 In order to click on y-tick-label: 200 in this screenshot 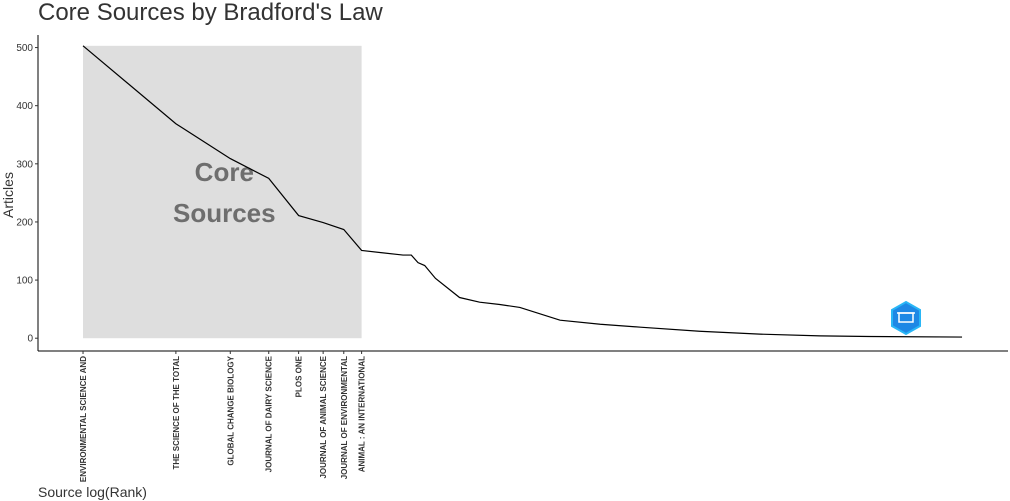, I will do `click(24, 222)`.